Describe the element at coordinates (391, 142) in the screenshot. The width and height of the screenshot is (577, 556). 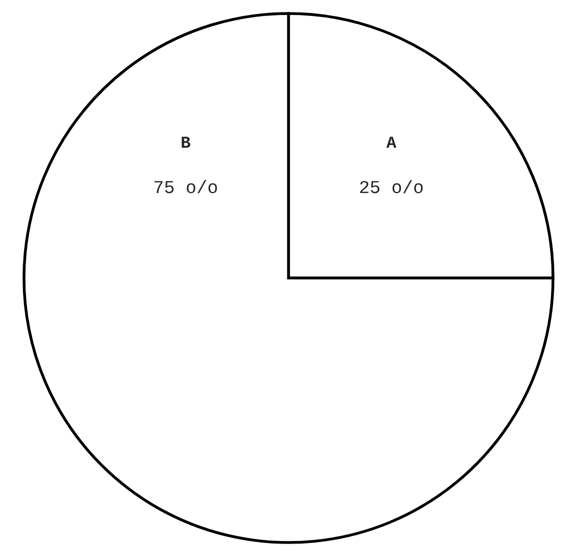
I see `slice-label: A` at that location.